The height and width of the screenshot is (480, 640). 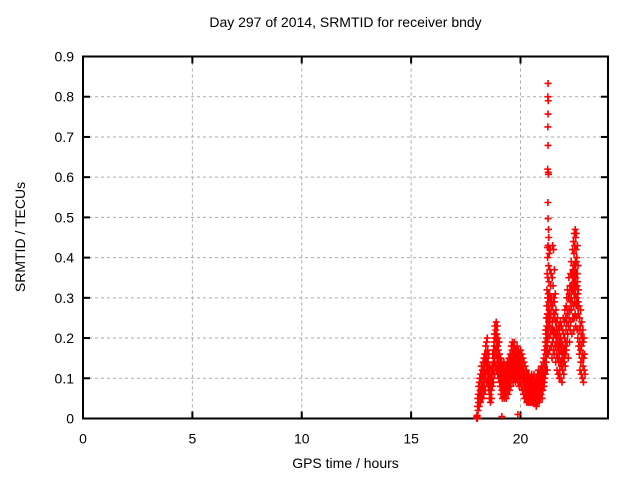 What do you see at coordinates (65, 338) in the screenshot?
I see `y-tick-label: 0.2` at bounding box center [65, 338].